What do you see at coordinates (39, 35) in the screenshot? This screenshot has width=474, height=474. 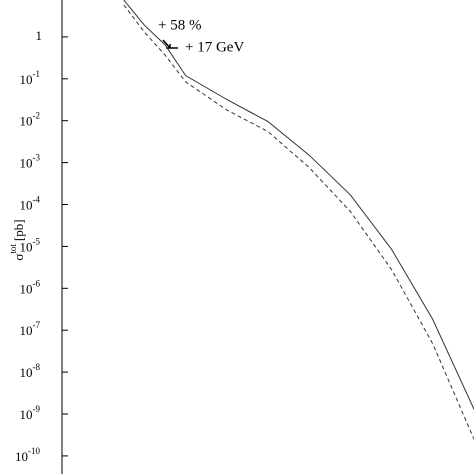 I see `y-tick-label: 1` at bounding box center [39, 35].